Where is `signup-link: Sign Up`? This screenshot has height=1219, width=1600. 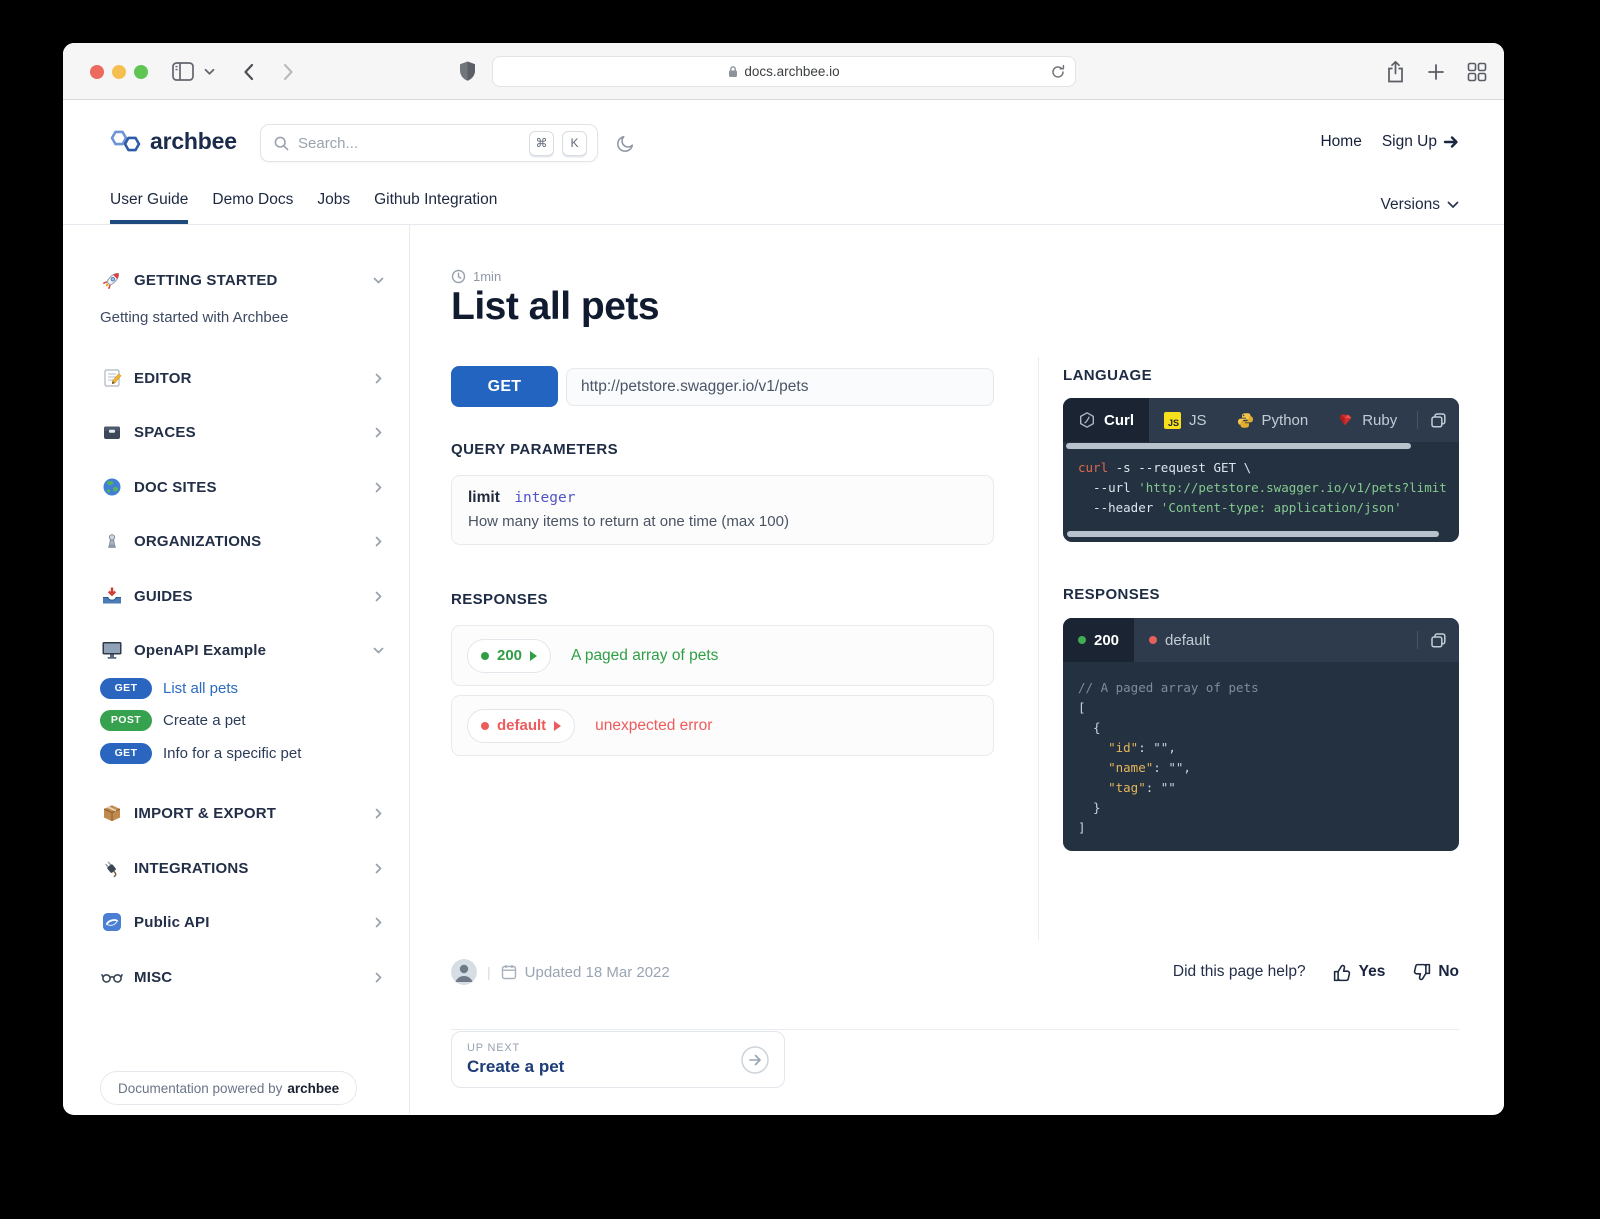 signup-link: Sign Up is located at coordinates (1420, 142).